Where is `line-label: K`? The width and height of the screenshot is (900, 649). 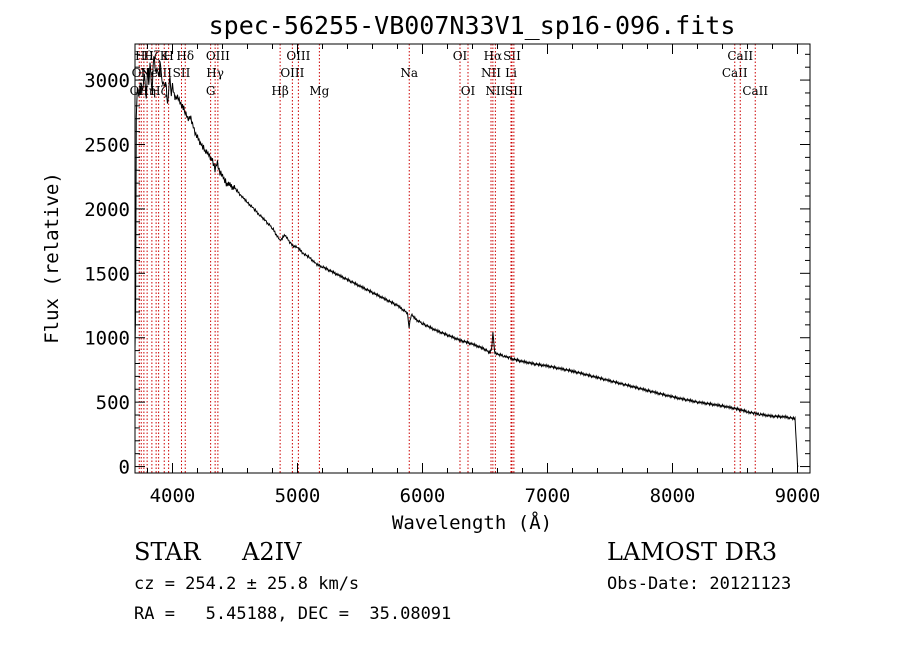 line-label: K is located at coordinates (165, 56).